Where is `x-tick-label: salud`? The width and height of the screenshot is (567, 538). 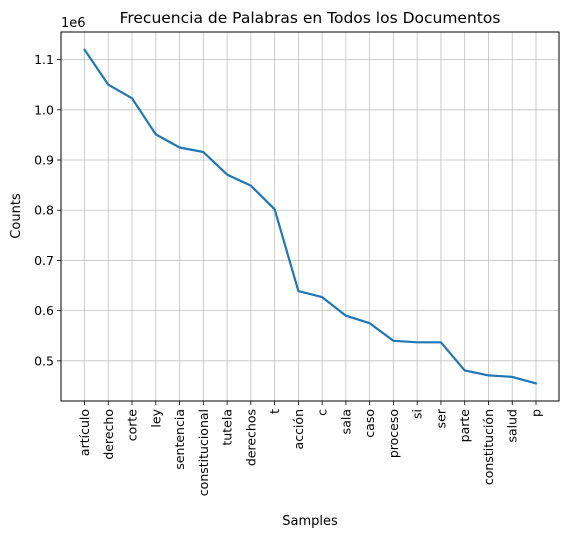
x-tick-label: salud is located at coordinates (512, 426).